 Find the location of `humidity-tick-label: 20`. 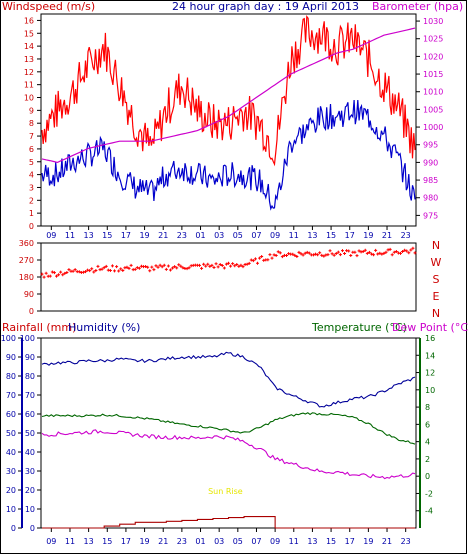

humidity-tick-label: 20 is located at coordinates (30, 490).